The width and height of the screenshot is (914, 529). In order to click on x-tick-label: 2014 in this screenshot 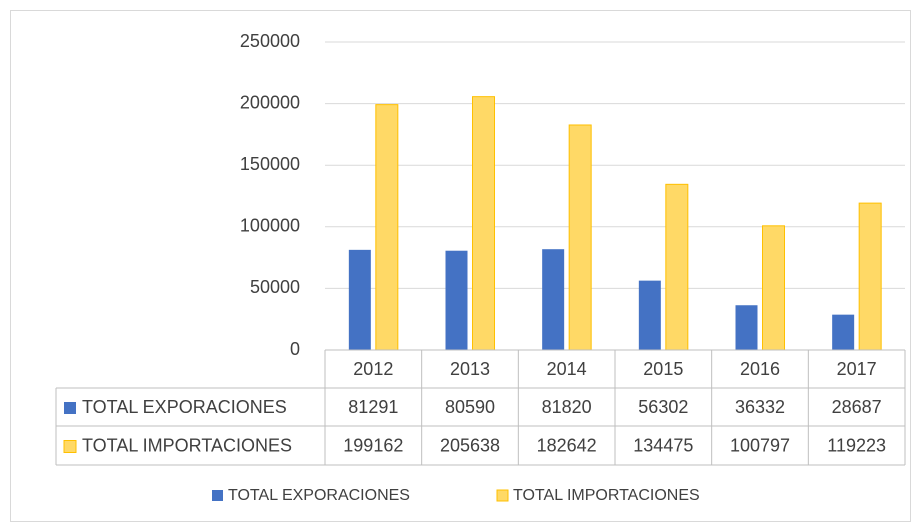, I will do `click(567, 369)`.